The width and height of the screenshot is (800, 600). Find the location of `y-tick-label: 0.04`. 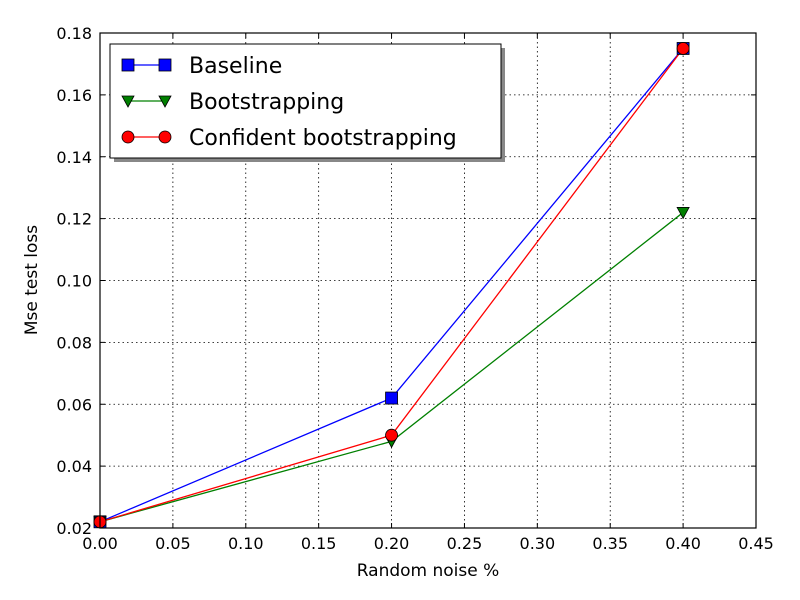

y-tick-label: 0.04 is located at coordinates (74, 466).